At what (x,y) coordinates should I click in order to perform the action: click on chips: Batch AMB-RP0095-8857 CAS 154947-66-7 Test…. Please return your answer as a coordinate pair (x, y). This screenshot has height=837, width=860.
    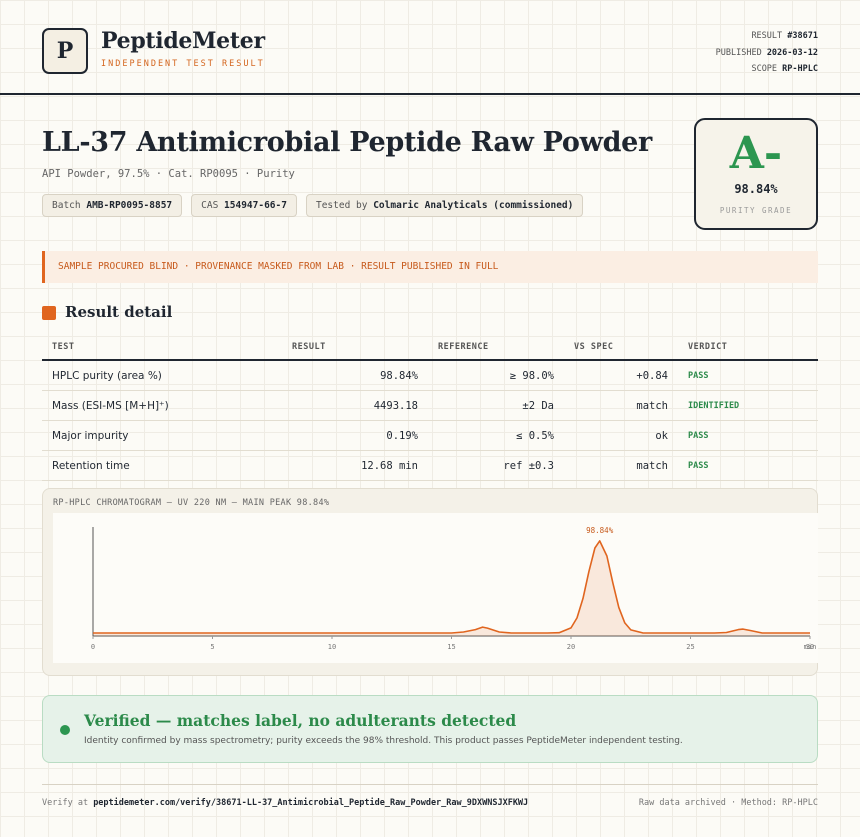
    Looking at the image, I should click on (313, 205).